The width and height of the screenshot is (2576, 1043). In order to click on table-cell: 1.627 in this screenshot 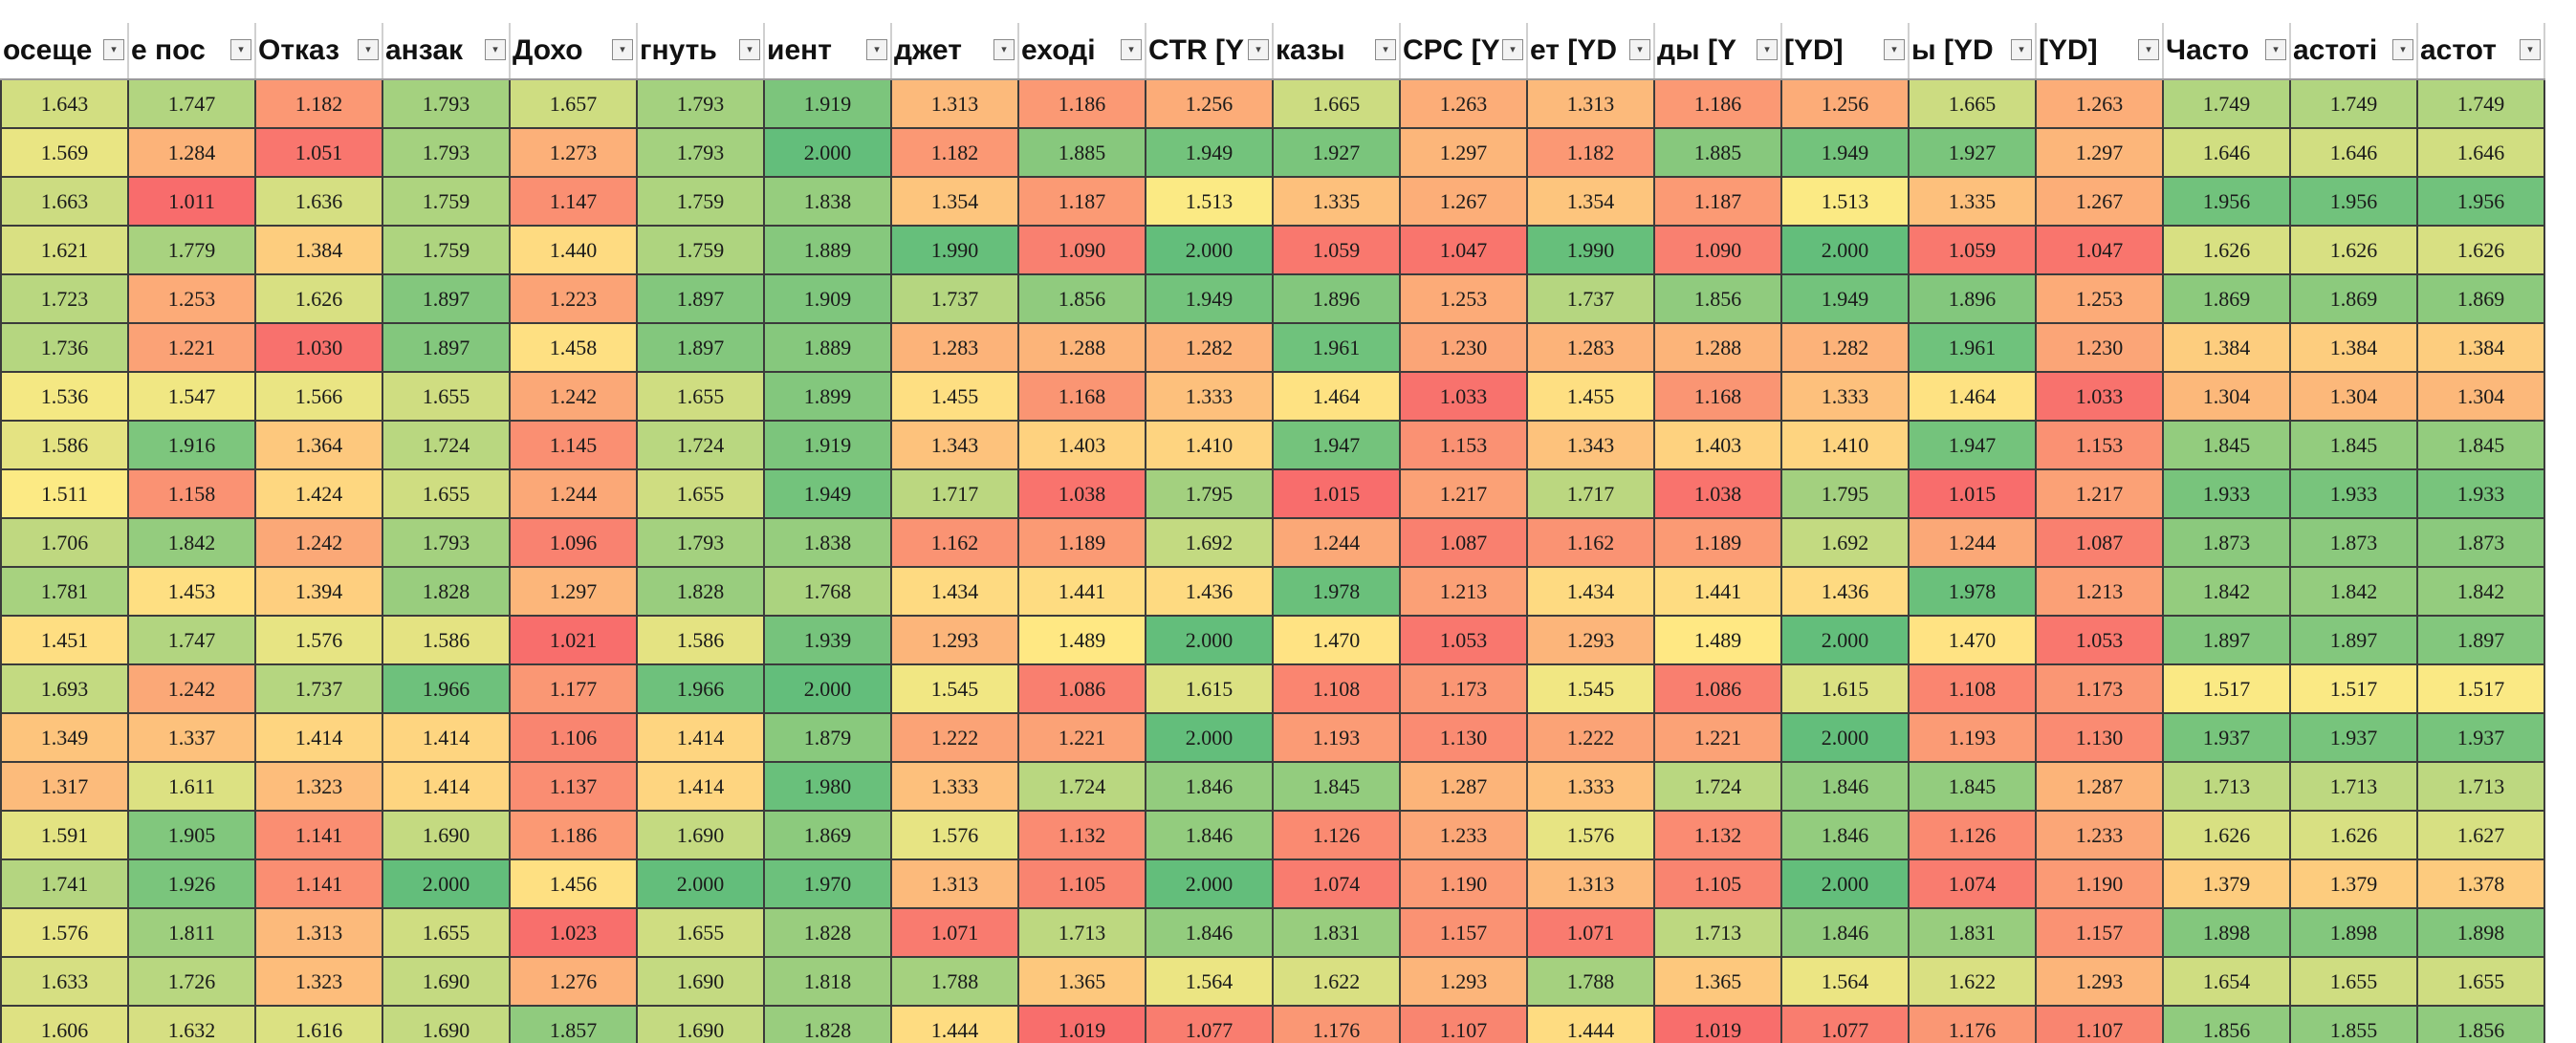, I will do `click(2480, 835)`.